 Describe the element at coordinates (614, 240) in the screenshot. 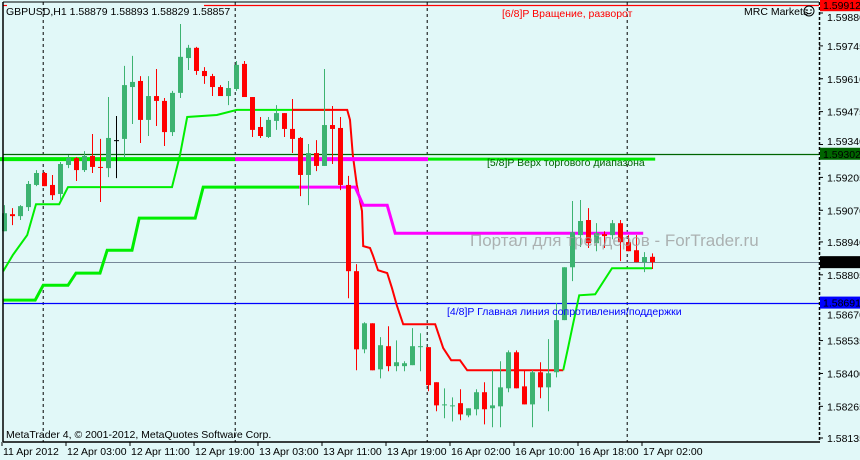

I see `watermark: Портал для трейдеров - ForTrader.ru` at that location.